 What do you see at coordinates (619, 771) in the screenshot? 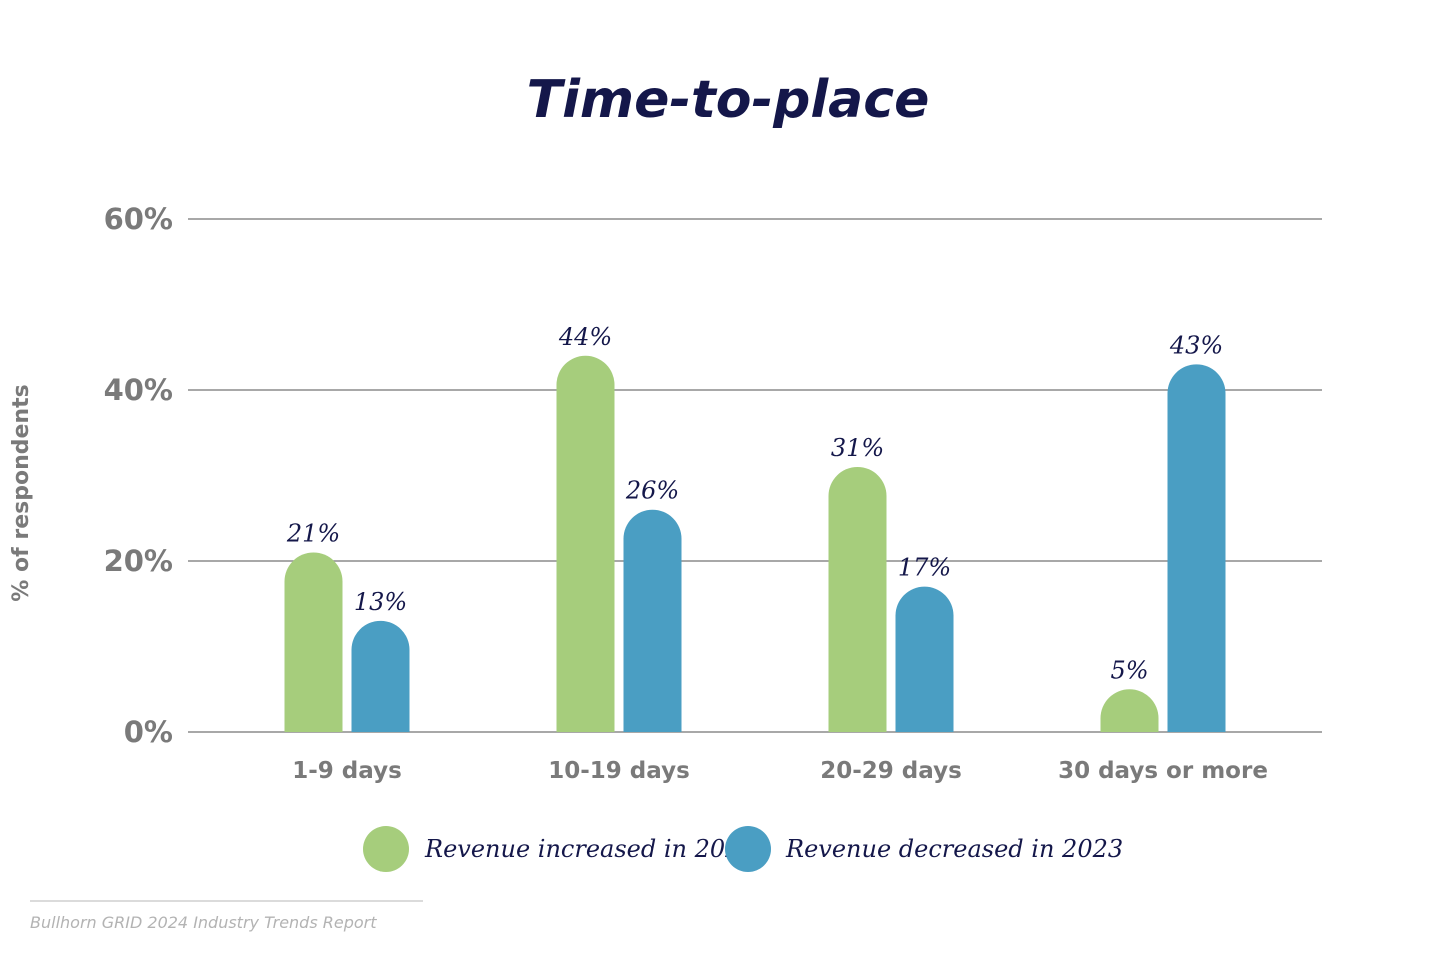
I see `x-tick-label: 10-19 days` at bounding box center [619, 771].